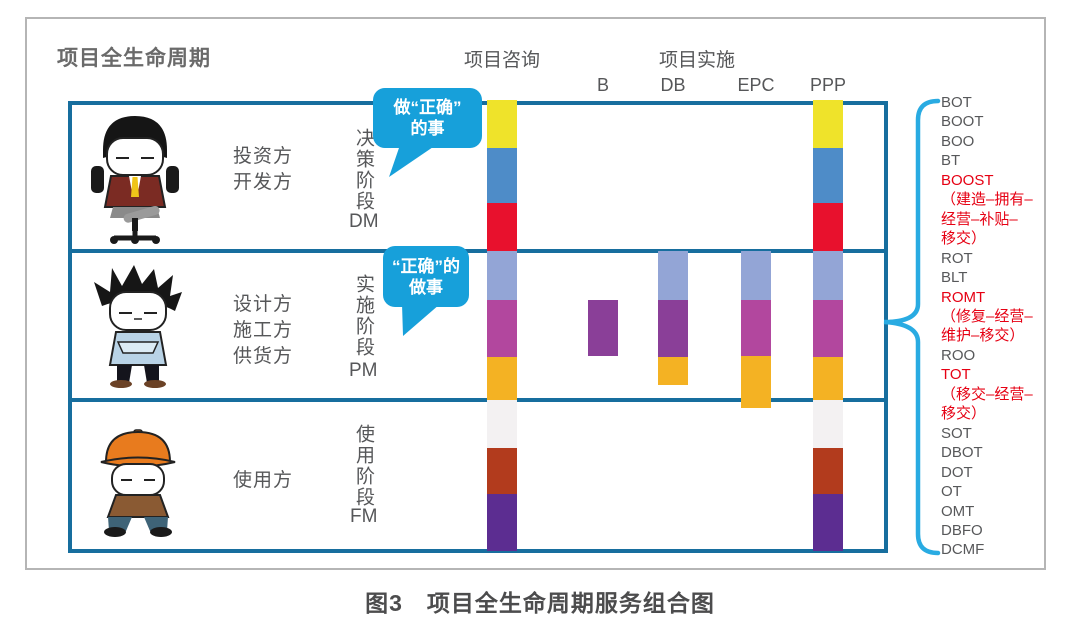  Describe the element at coordinates (138, 326) in the screenshot. I see `designer-character-illustration` at that location.